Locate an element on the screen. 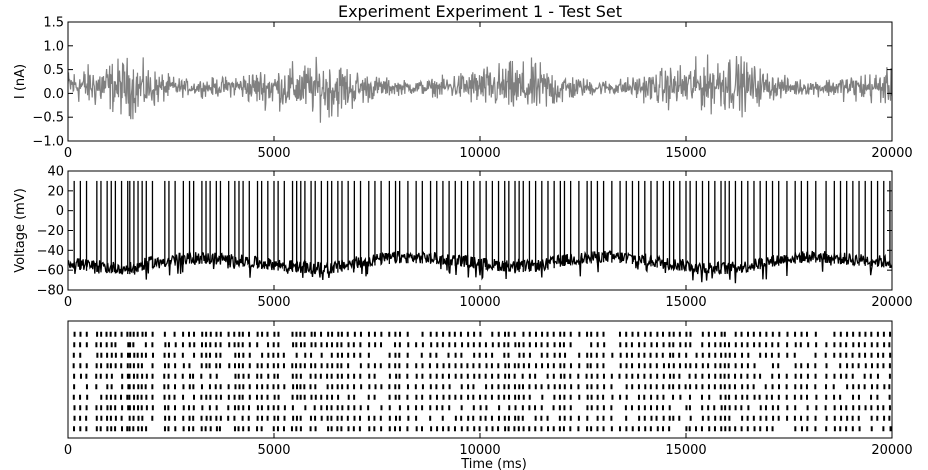  raster-x-tick-label: 10000 is located at coordinates (479, 450).